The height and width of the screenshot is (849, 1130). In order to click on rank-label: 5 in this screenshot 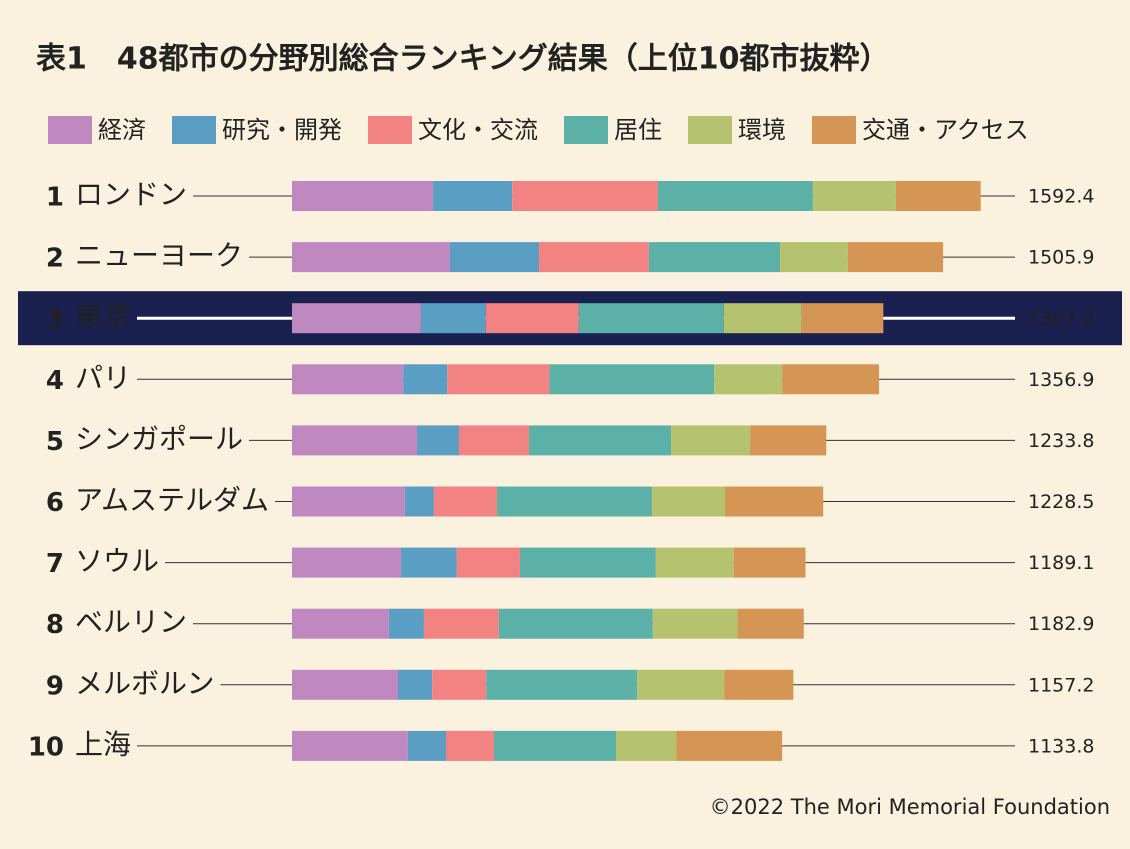, I will do `click(55, 442)`.